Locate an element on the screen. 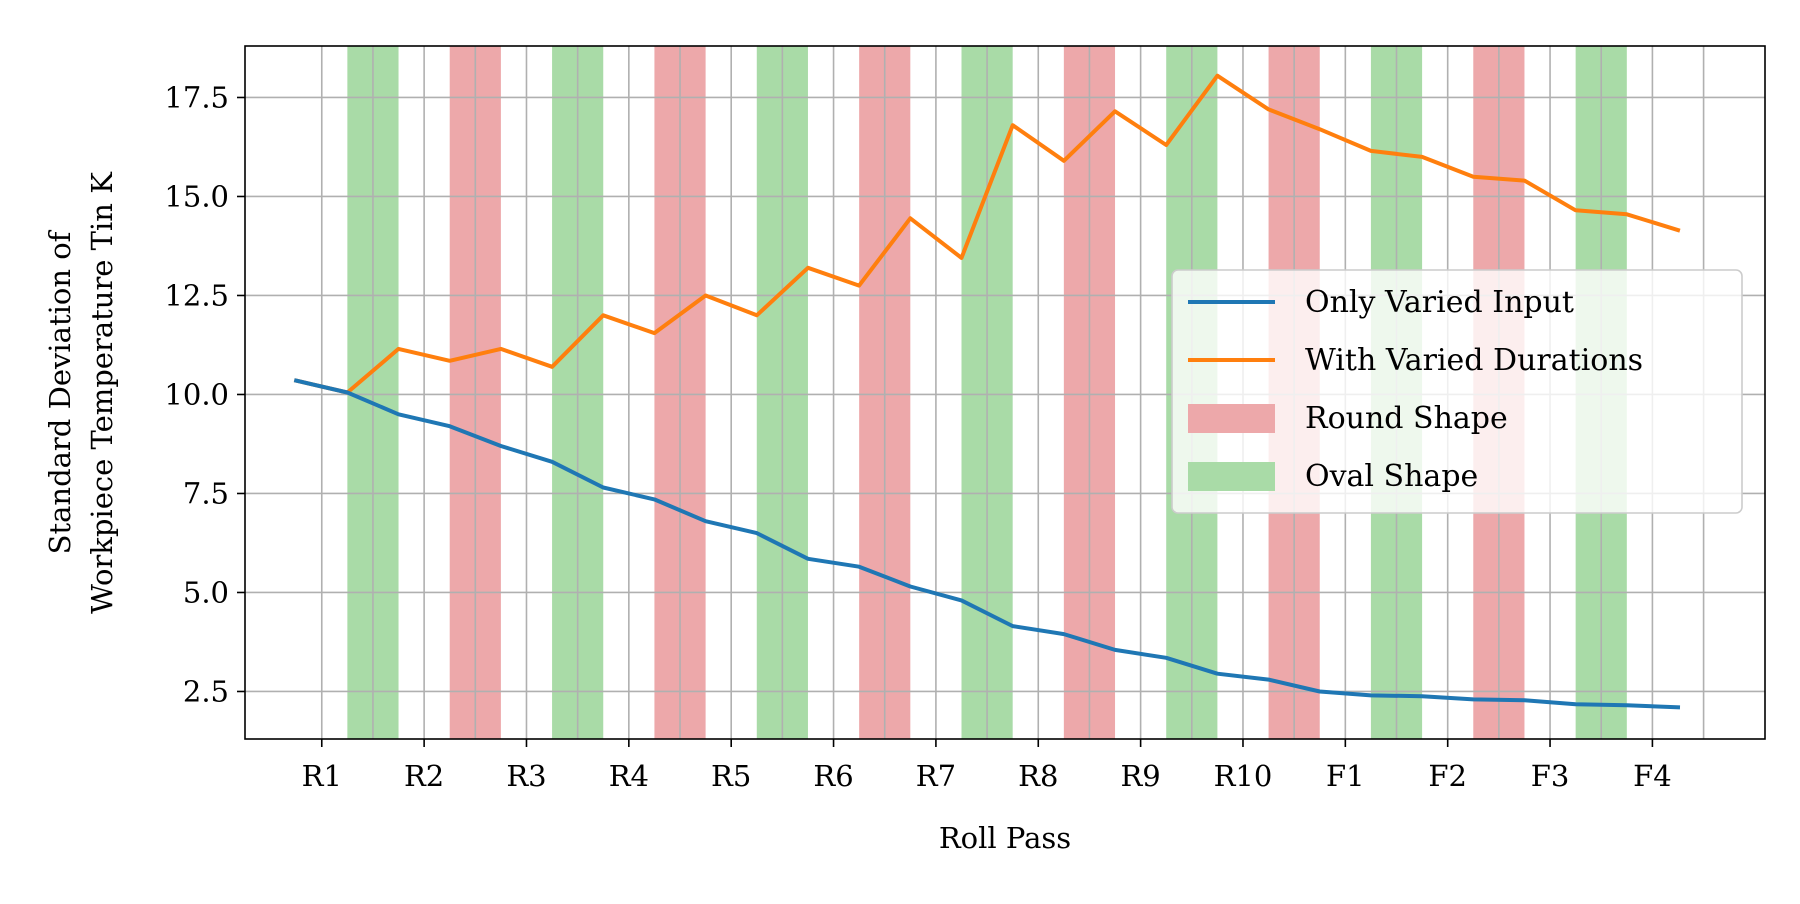 The image size is (1800, 904). y-axis-label-line-1: Standard Deviation of is located at coordinates (60, 391).